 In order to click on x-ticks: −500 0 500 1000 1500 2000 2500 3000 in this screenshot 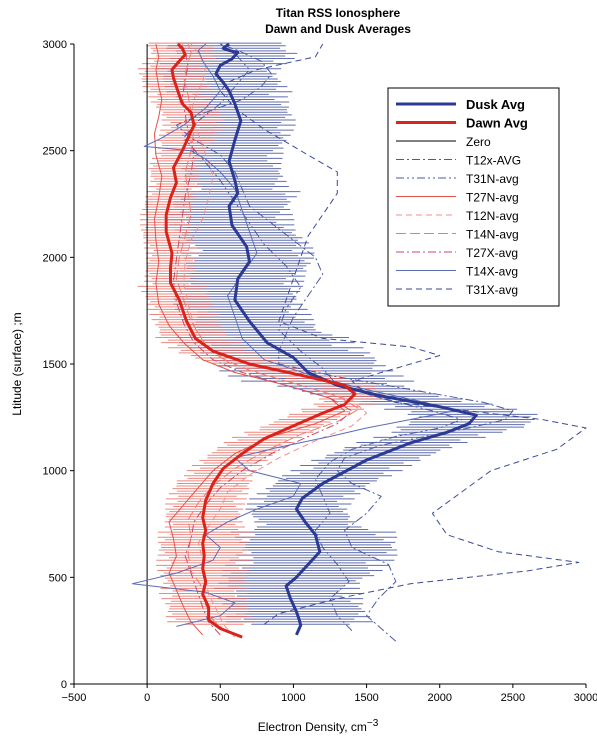, I will do `click(329, 694)`.